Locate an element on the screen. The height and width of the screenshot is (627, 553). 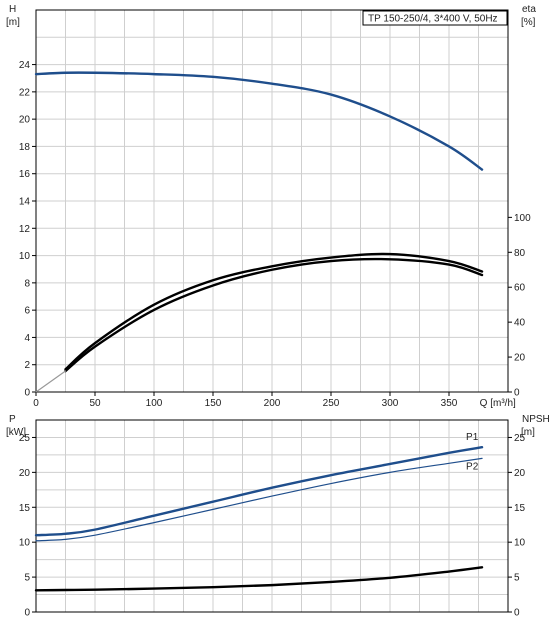
x-axis-label: Q [m³/h] is located at coordinates (498, 403).